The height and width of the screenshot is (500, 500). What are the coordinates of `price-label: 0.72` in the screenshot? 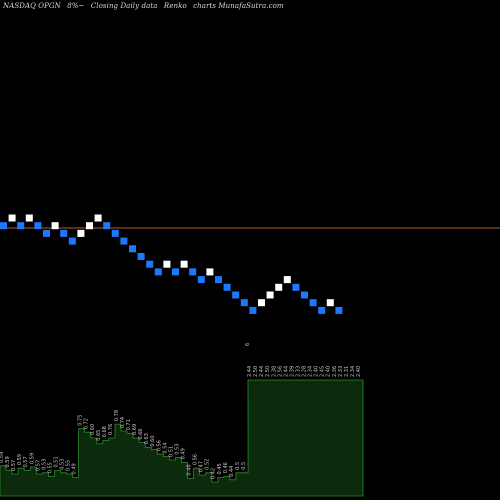 It's located at (87, 423).